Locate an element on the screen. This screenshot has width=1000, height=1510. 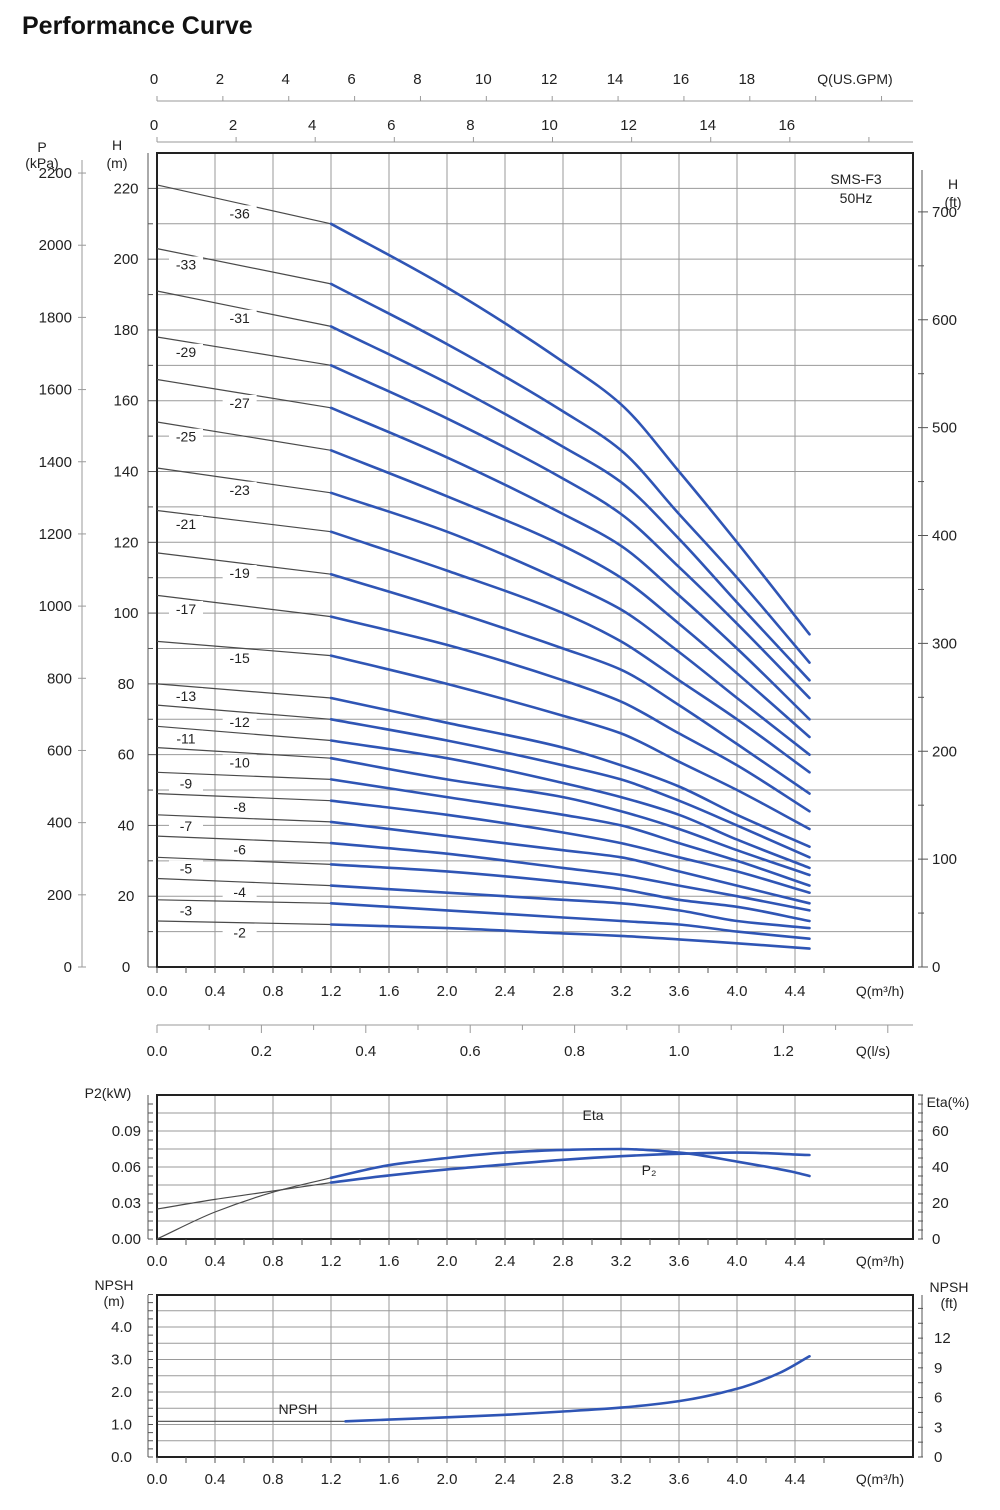
h-tick-label: 160 is located at coordinates (125, 401).